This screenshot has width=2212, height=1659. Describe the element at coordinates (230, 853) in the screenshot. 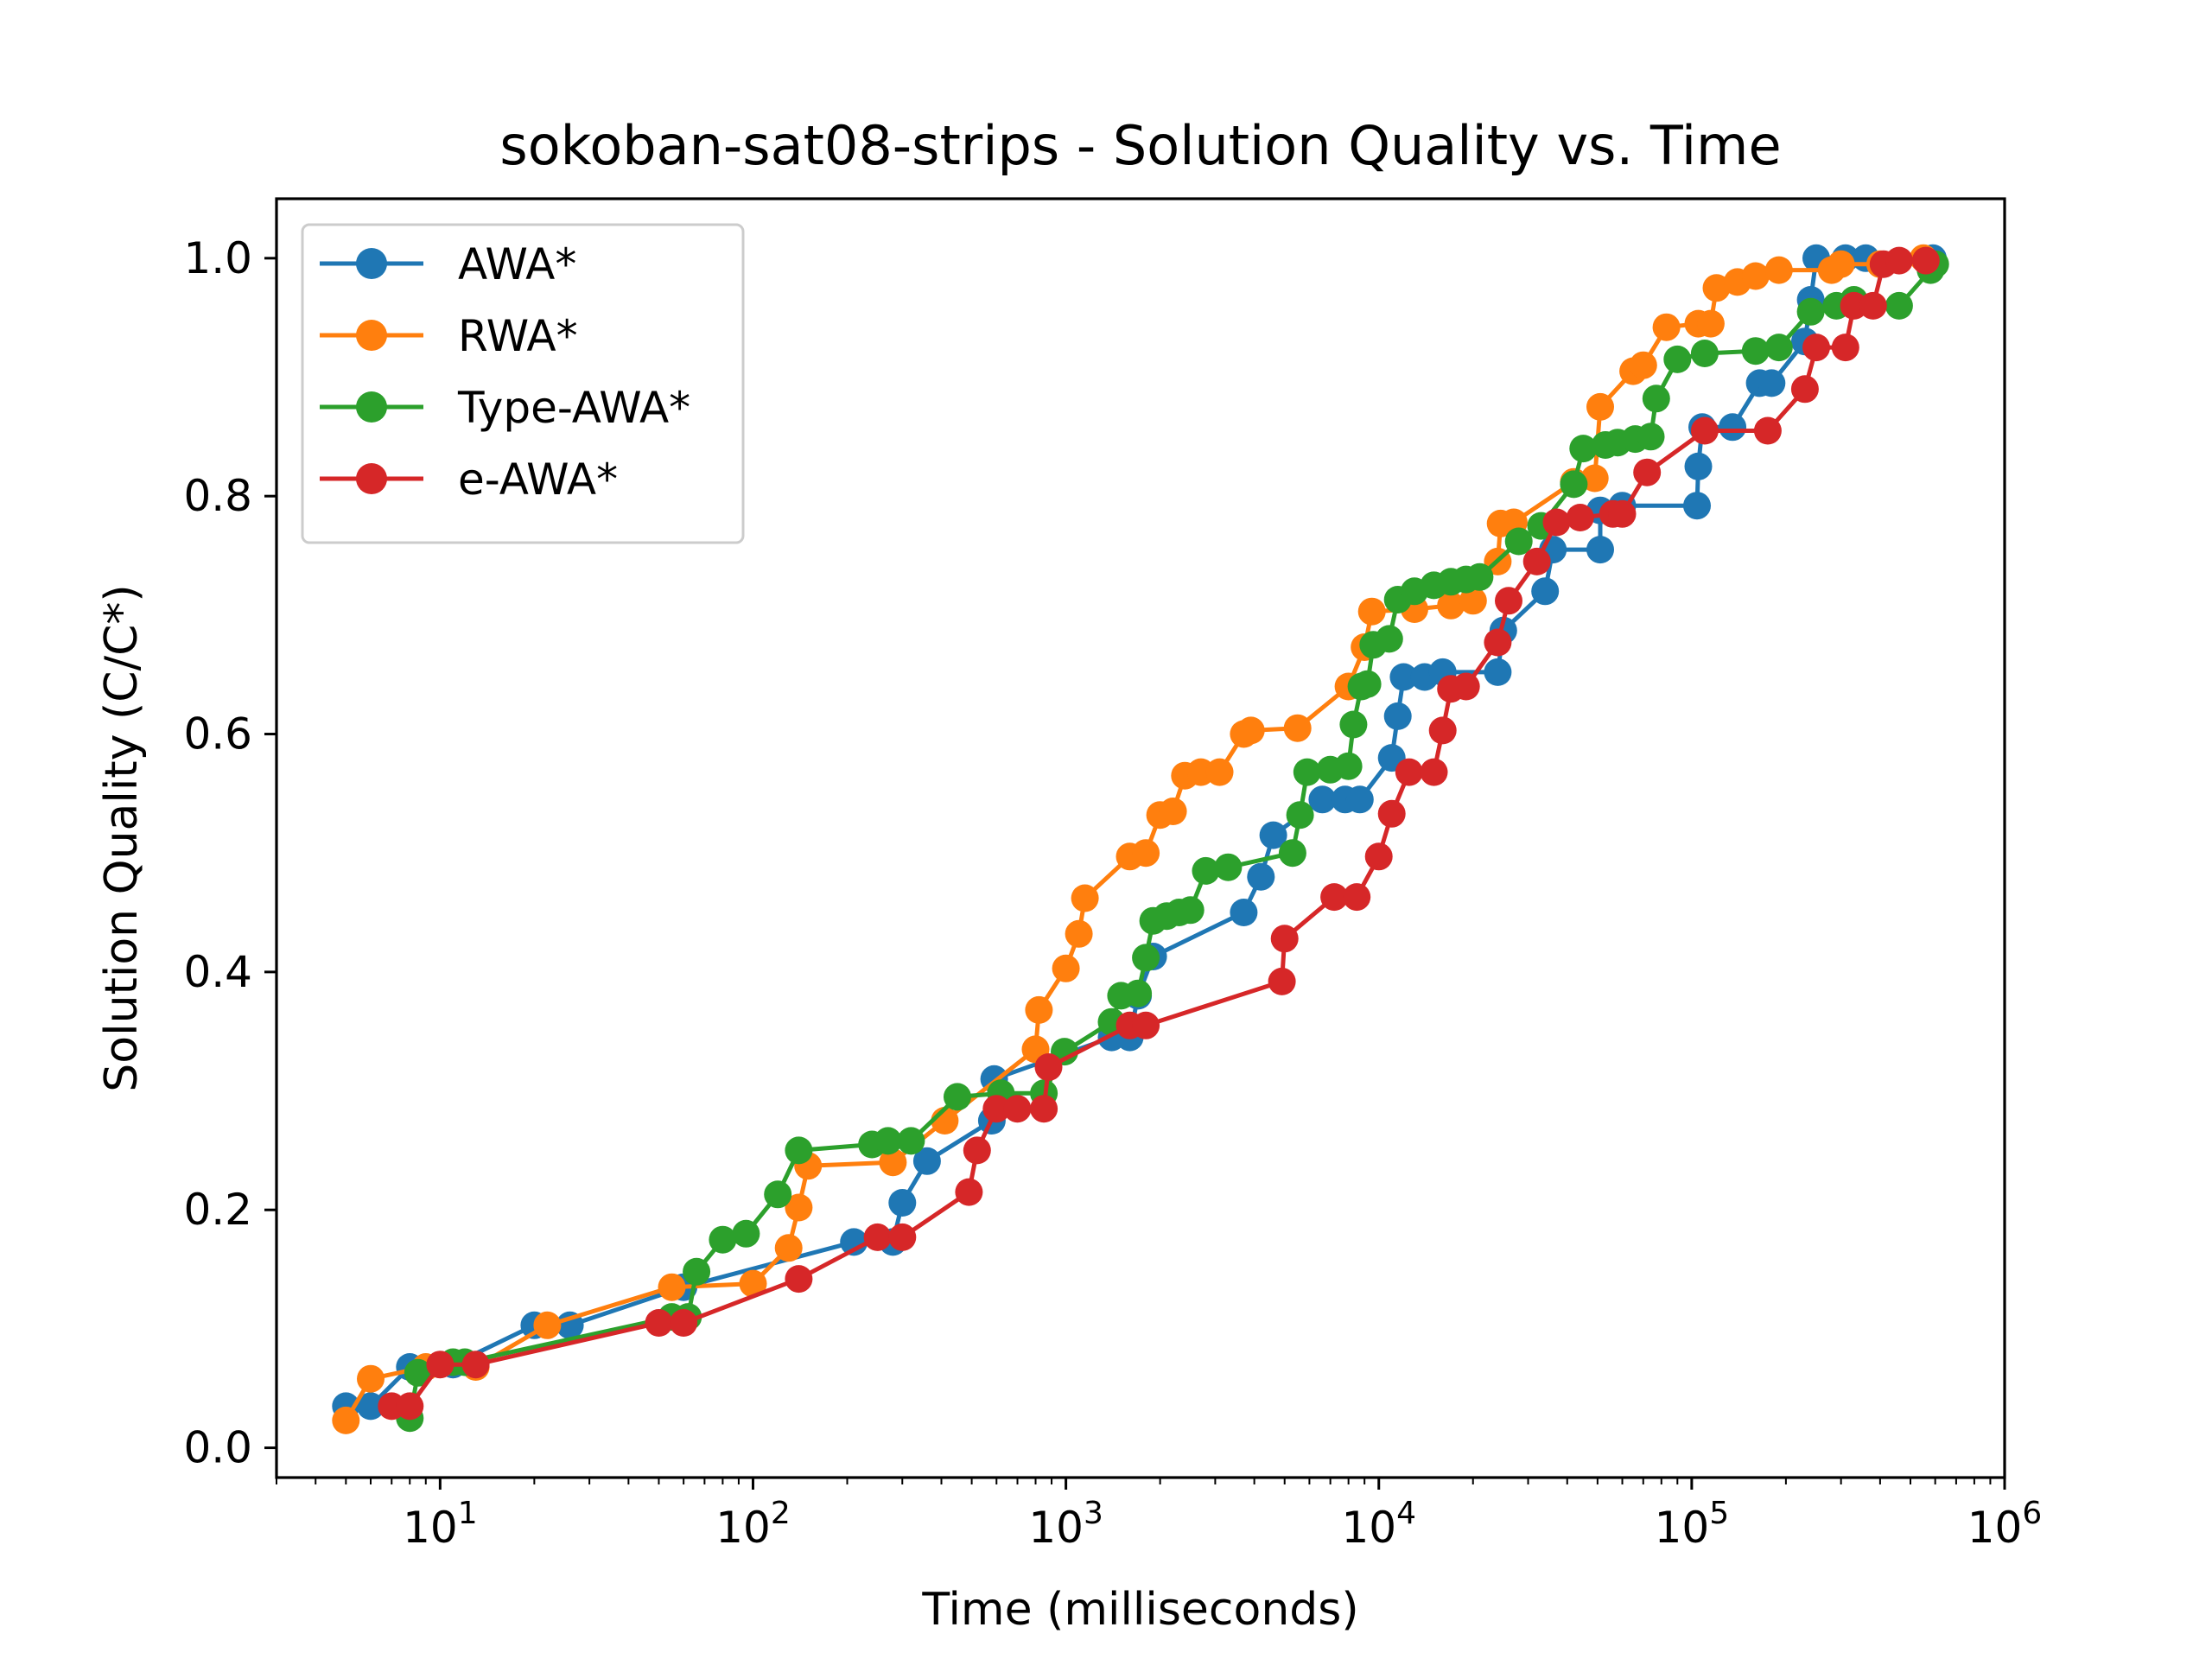

I see `y-axis: 0.0 0.2 0.4 0.6 0.8 1.0` at that location.